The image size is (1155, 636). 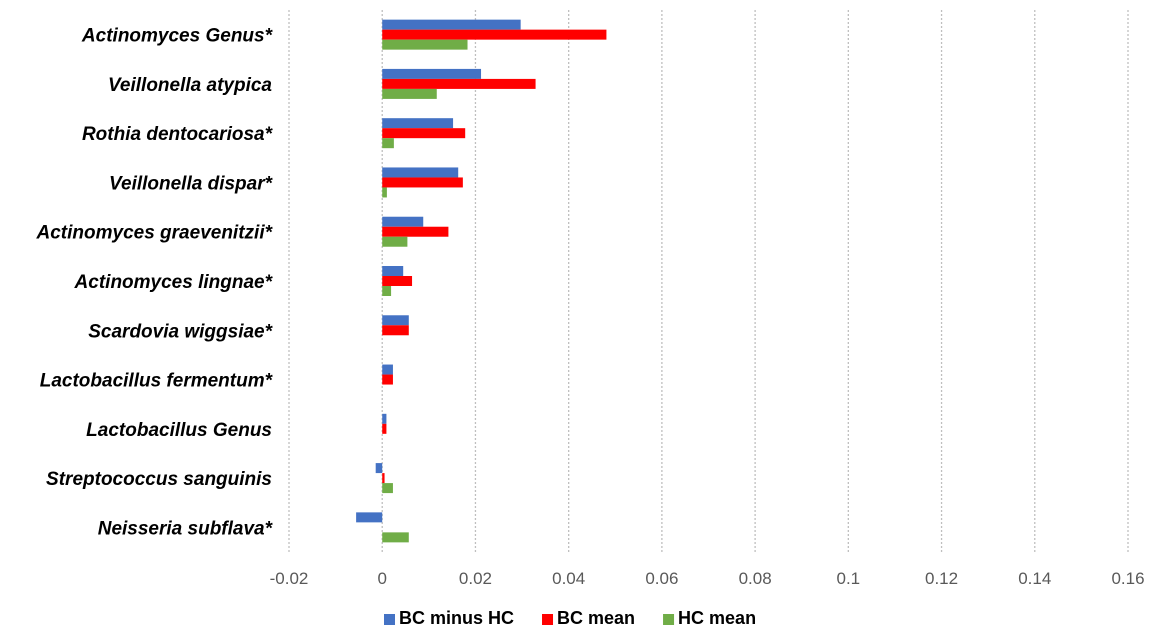 I want to click on legend-item: BC minus HC, so click(x=449, y=618).